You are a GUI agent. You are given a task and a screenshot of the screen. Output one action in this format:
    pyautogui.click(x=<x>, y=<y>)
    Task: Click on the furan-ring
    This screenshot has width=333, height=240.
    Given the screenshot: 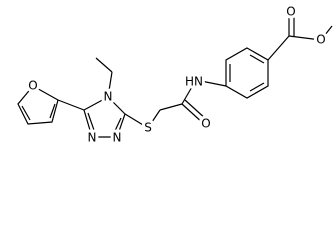 What is the action you would take?
    pyautogui.click(x=38, y=105)
    